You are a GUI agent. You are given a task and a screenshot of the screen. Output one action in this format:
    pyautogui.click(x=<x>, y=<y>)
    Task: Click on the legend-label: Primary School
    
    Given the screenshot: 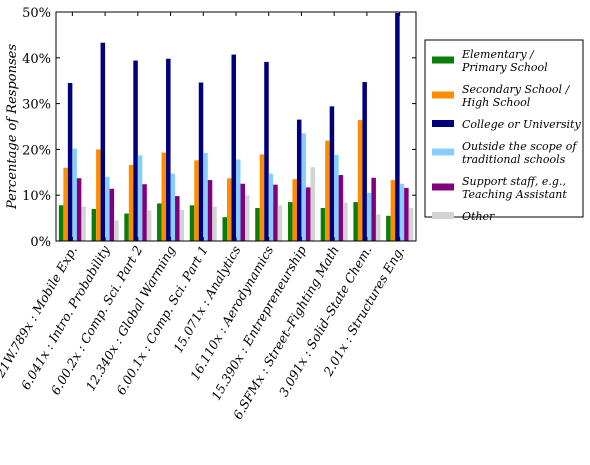 What is the action you would take?
    pyautogui.click(x=504, y=67)
    